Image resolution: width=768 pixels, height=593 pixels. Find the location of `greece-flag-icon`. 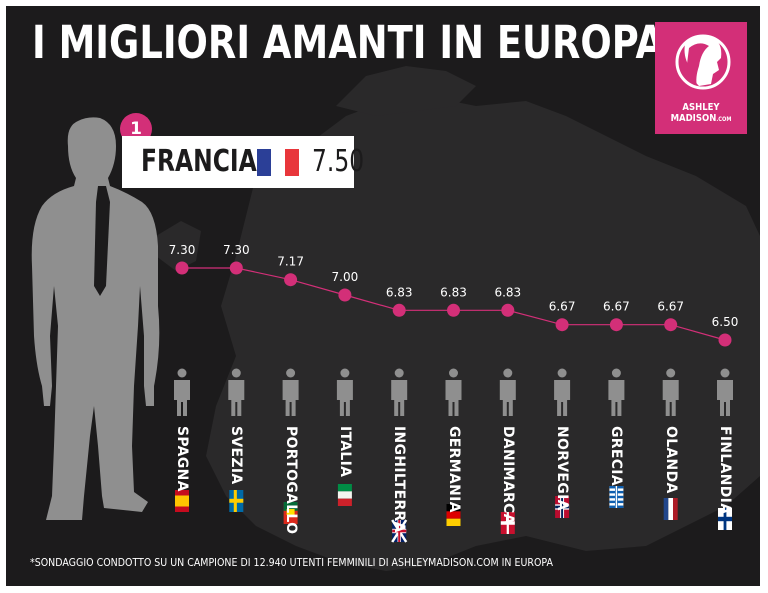

greece-flag-icon is located at coordinates (616, 497).